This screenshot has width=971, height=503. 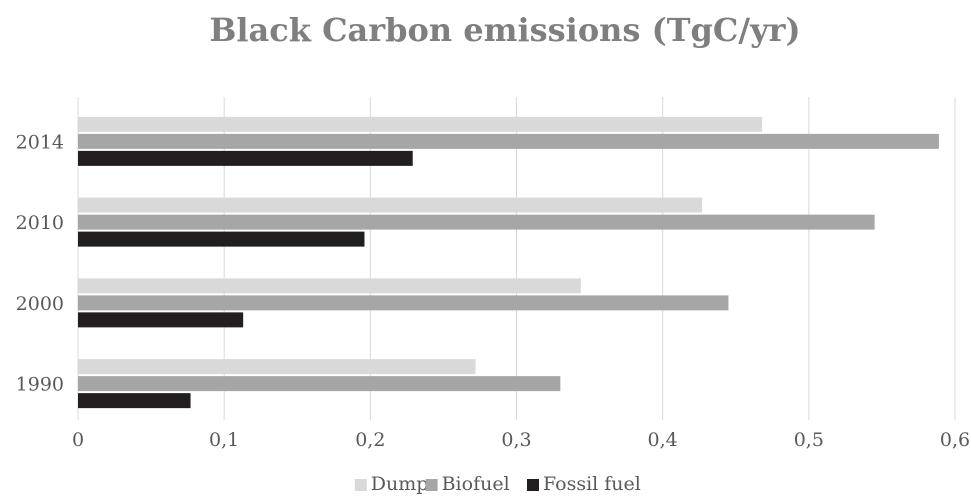 I want to click on bar-dump-2014, so click(x=420, y=124).